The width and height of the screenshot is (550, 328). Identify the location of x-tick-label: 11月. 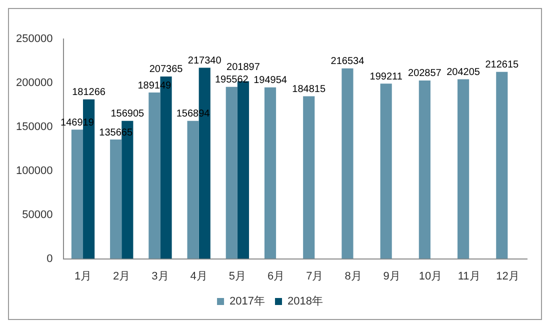
(469, 276).